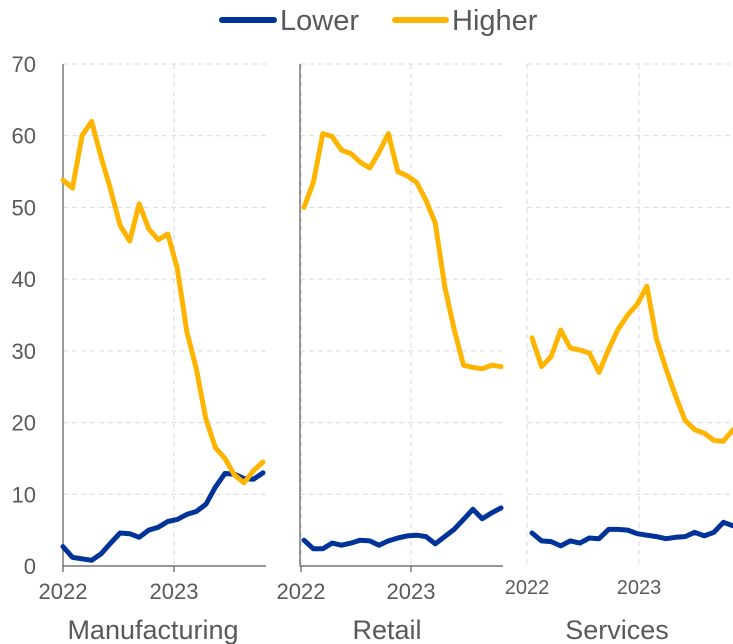 The image size is (733, 644). I want to click on series-line-lower-retail, so click(402, 528).